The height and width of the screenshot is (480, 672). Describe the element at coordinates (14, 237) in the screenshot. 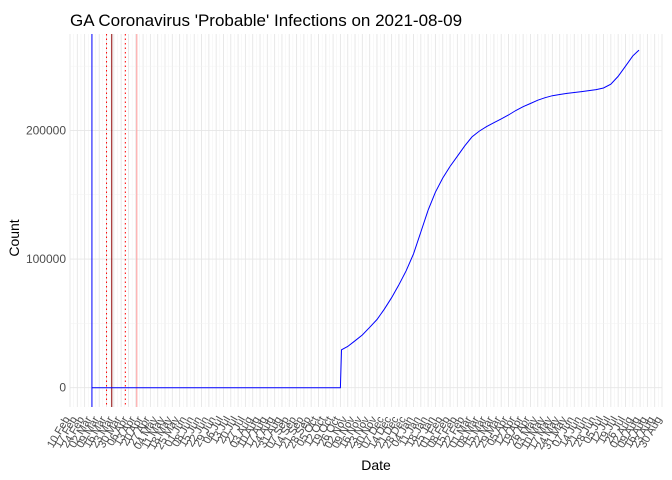

I see `y-axis-title: Count` at that location.